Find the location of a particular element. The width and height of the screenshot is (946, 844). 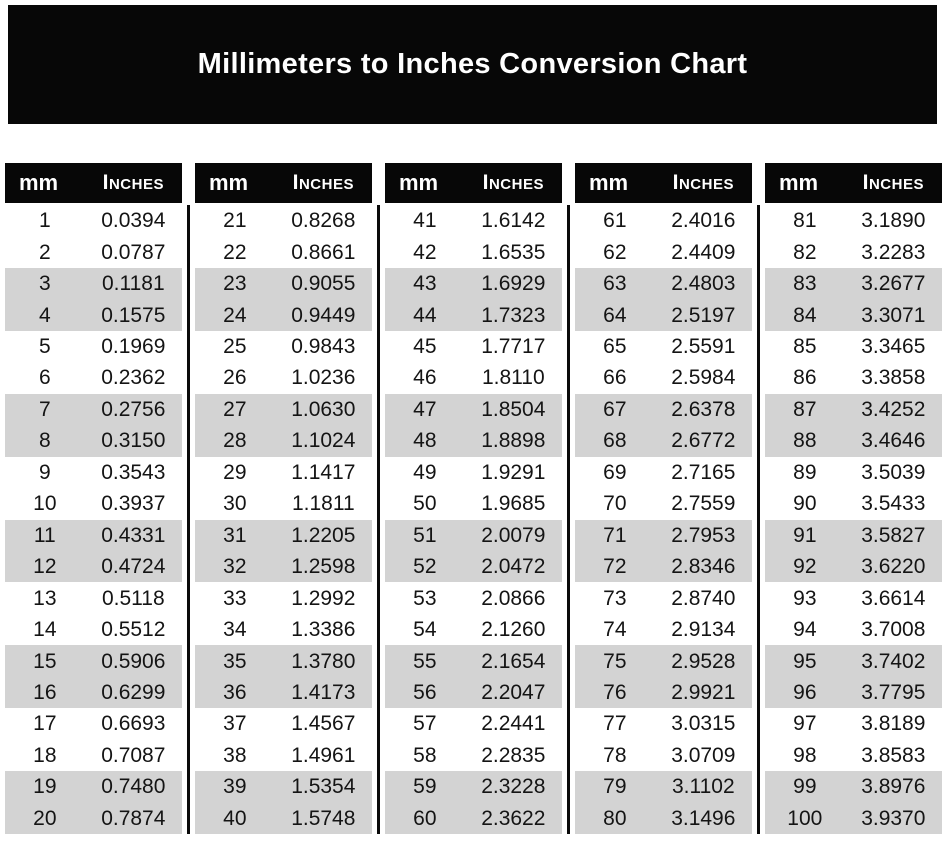

table-row: 26 1.0236 is located at coordinates (283, 378).